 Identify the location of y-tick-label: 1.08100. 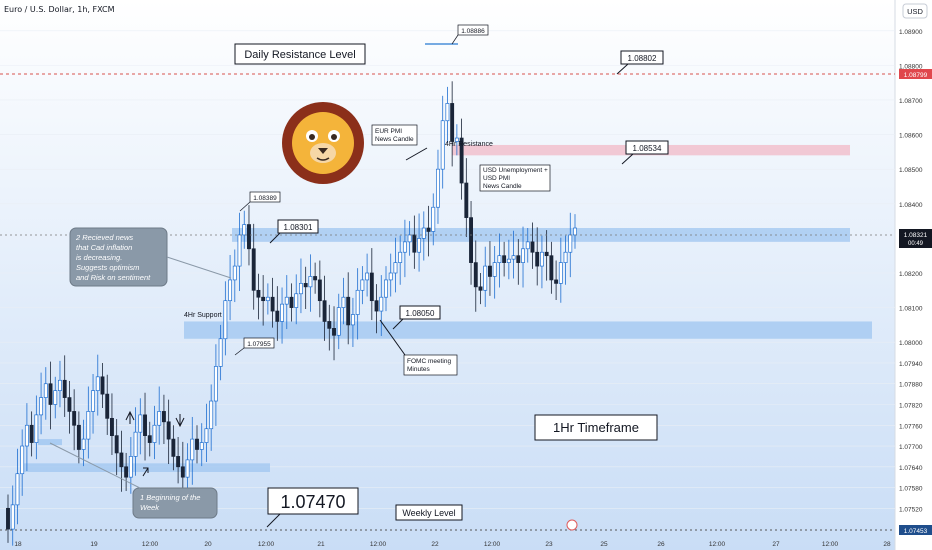
(911, 309).